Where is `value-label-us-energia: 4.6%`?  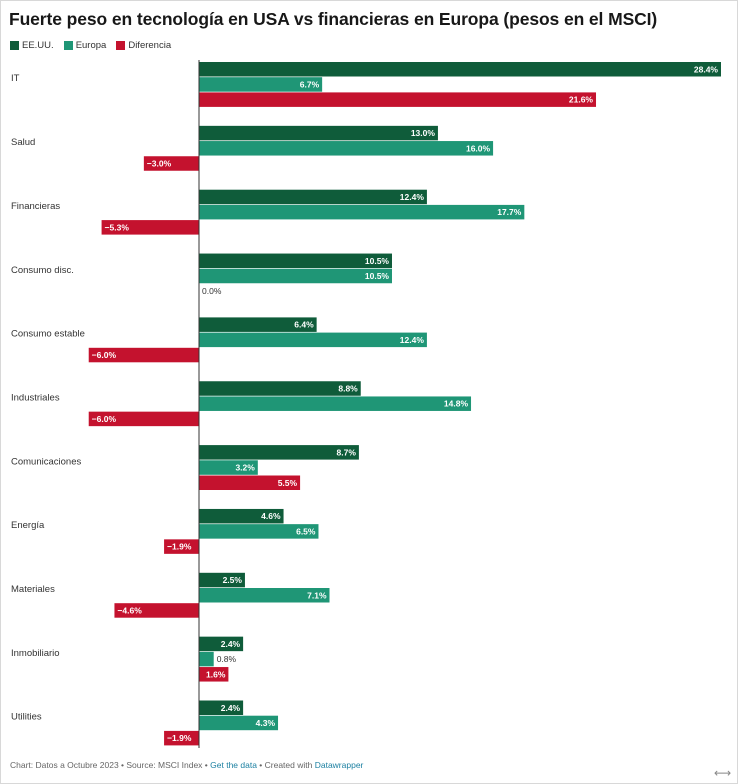 value-label-us-energia: 4.6% is located at coordinates (271, 516).